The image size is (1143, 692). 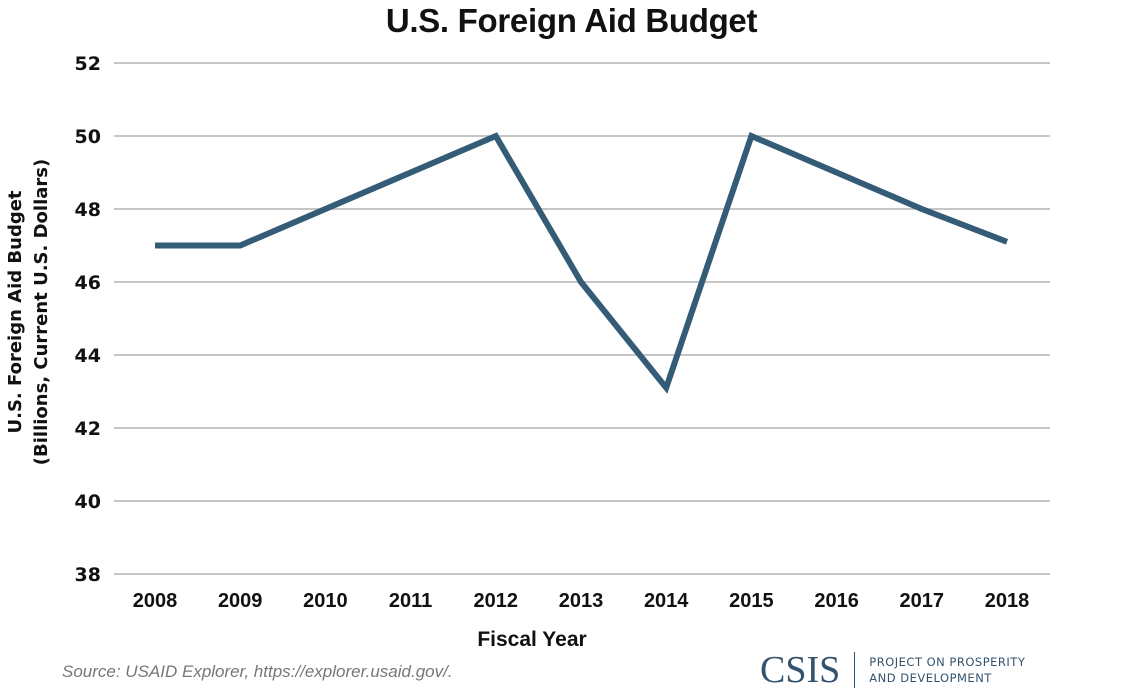 What do you see at coordinates (1007, 601) in the screenshot?
I see `x-tick-label: 2018` at bounding box center [1007, 601].